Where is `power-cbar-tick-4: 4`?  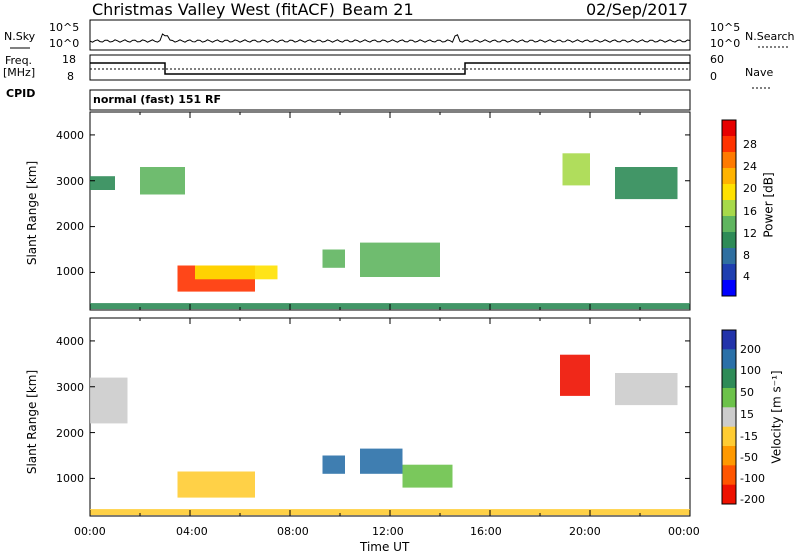 power-cbar-tick-4: 4 is located at coordinates (746, 276).